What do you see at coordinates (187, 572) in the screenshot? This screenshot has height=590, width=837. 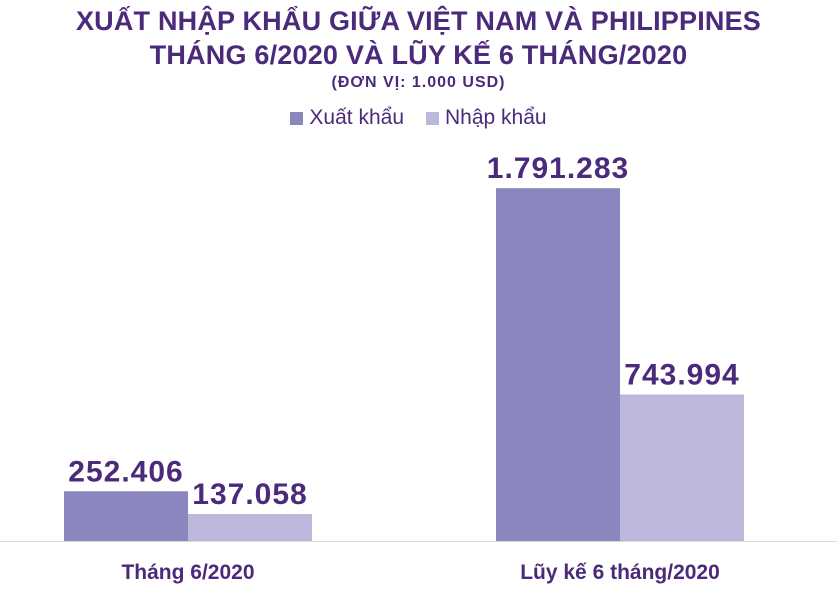 I see `category-label-1: Tháng 6/2020` at bounding box center [187, 572].